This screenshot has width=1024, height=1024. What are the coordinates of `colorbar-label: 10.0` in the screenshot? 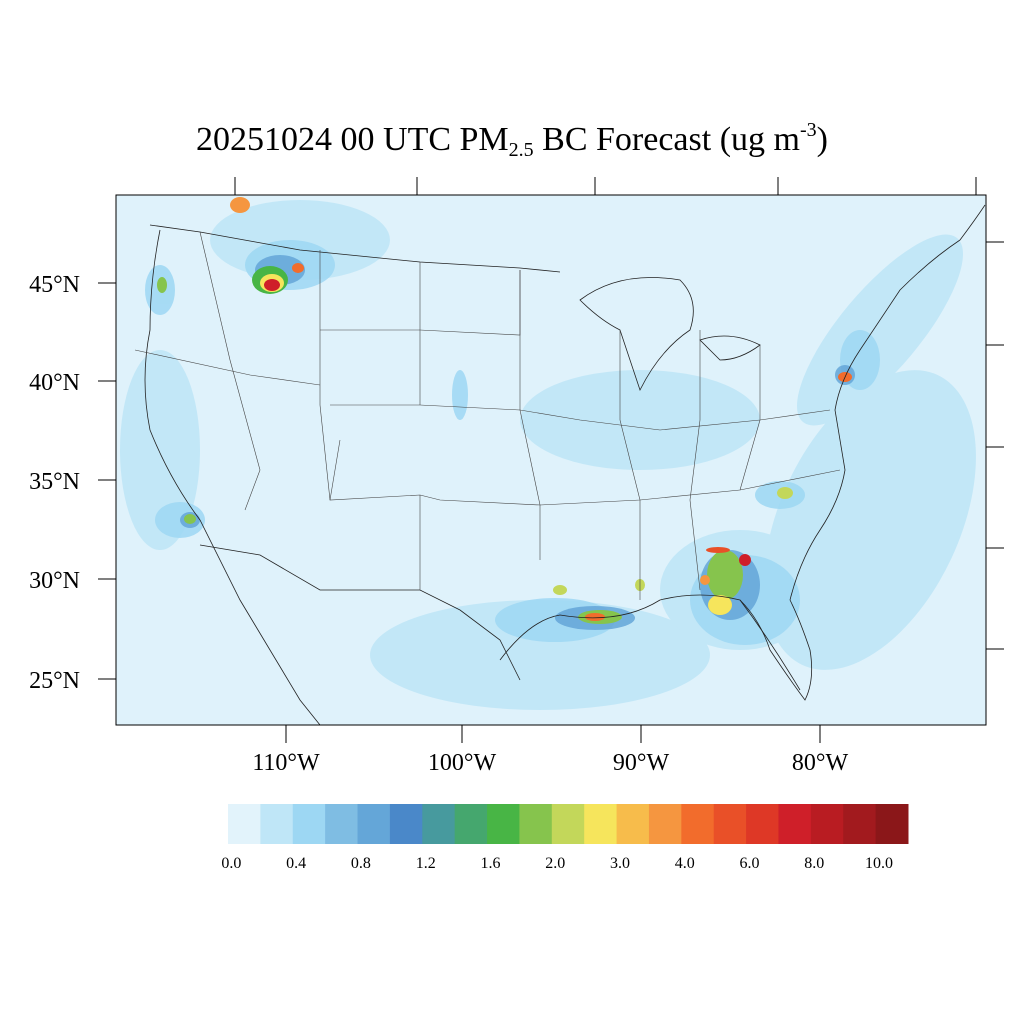 It's located at (879, 863).